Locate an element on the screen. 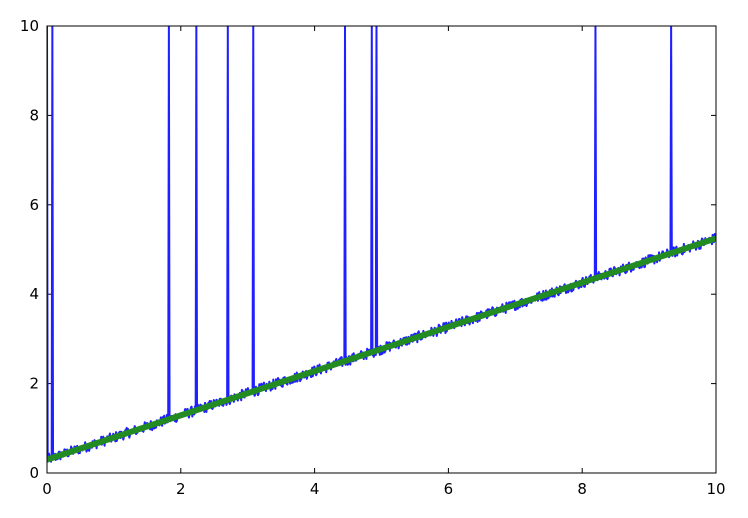 This screenshot has width=748, height=518. x-tick-label: 2 is located at coordinates (181, 489).